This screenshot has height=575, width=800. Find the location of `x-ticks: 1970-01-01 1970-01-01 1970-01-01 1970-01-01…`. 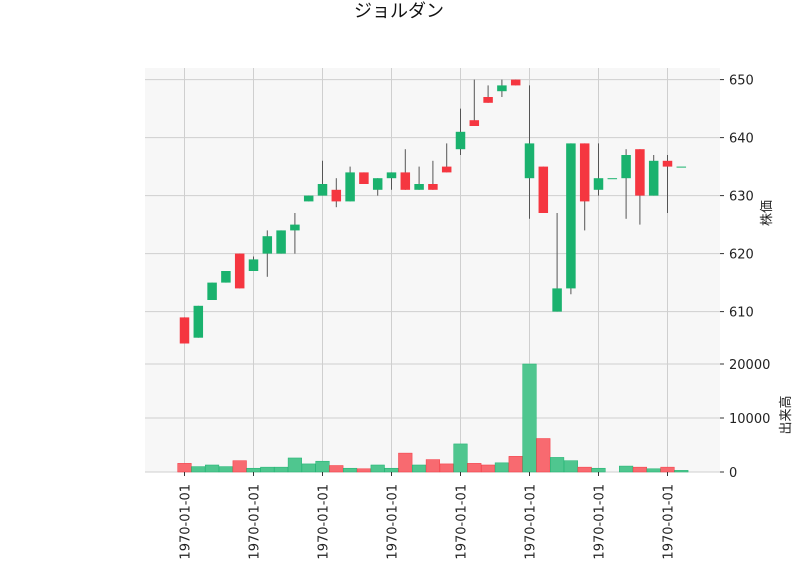

x-ticks: 1970-01-01 1970-01-01 1970-01-01 1970-01-01… is located at coordinates (428, 516).